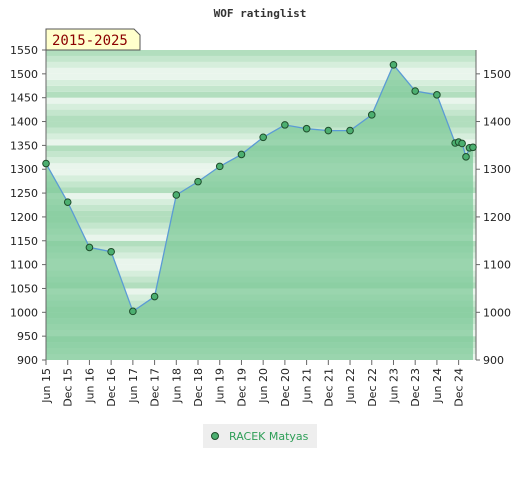 The height and width of the screenshot is (480, 520). Describe the element at coordinates (459, 387) in the screenshot. I see `x-tick-label: Dec 24` at that location.